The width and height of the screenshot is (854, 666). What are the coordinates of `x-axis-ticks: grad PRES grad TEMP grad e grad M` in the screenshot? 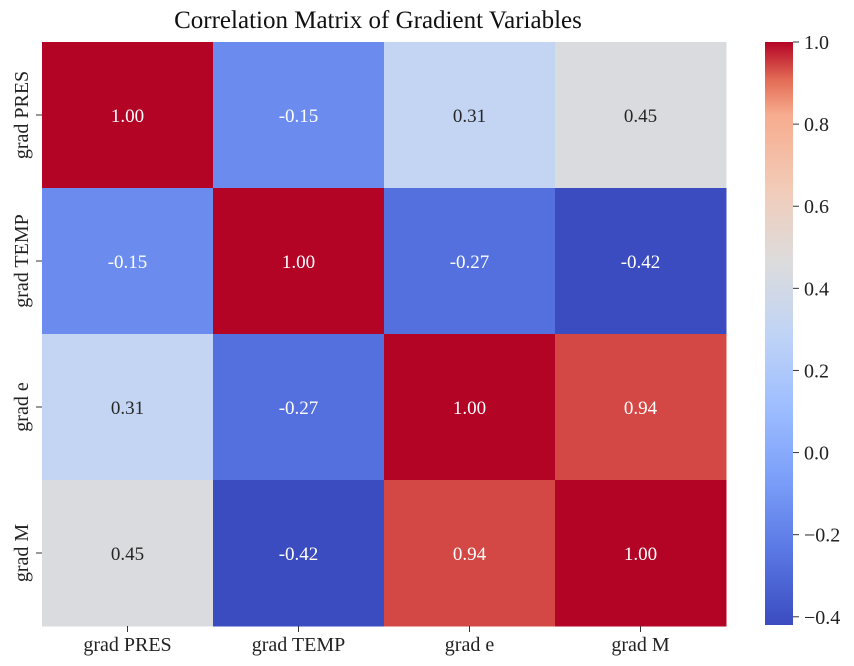 It's located at (376, 641).